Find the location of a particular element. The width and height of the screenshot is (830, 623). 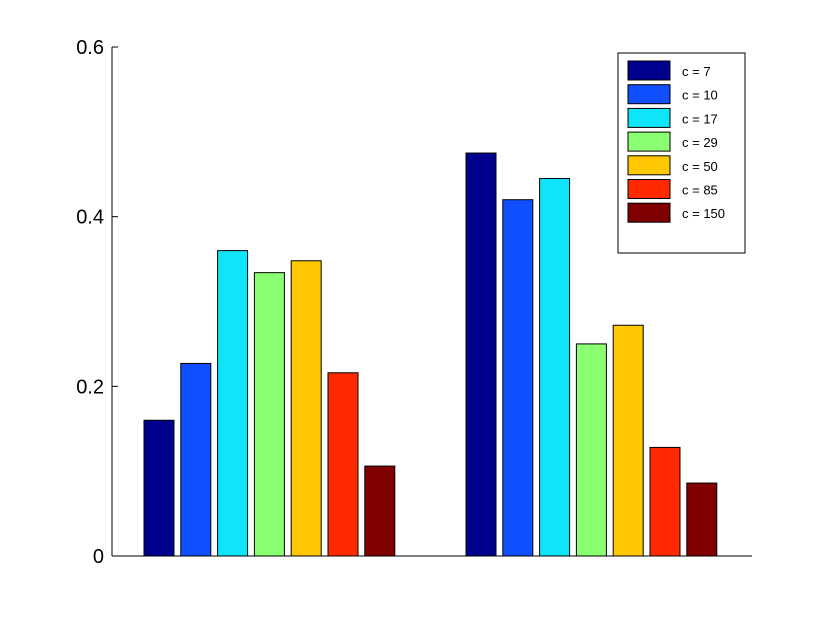

legend-label: c = 17 is located at coordinates (700, 118).